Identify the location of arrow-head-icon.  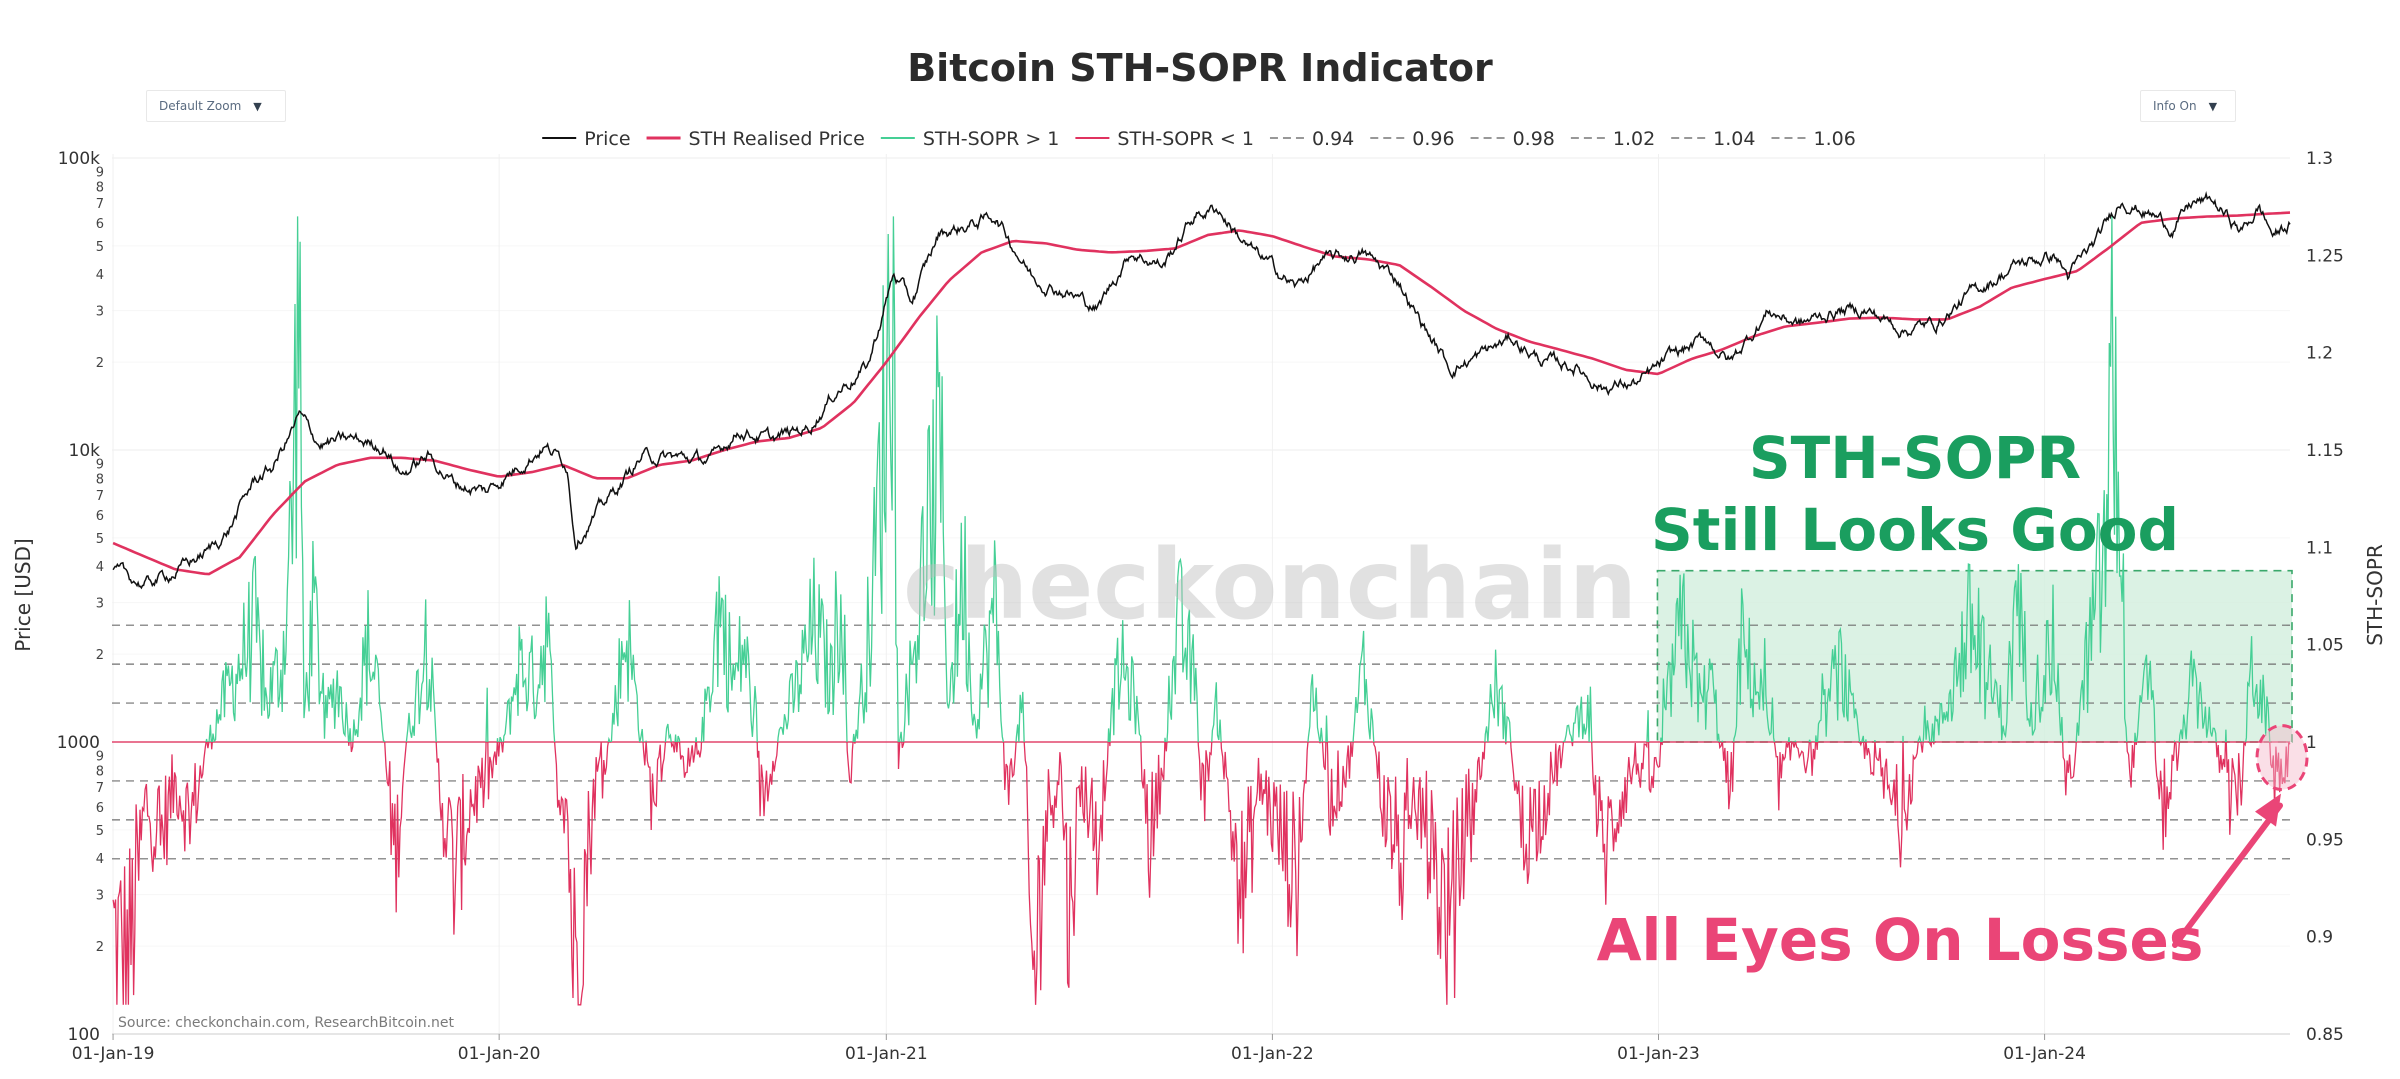
(2268, 810).